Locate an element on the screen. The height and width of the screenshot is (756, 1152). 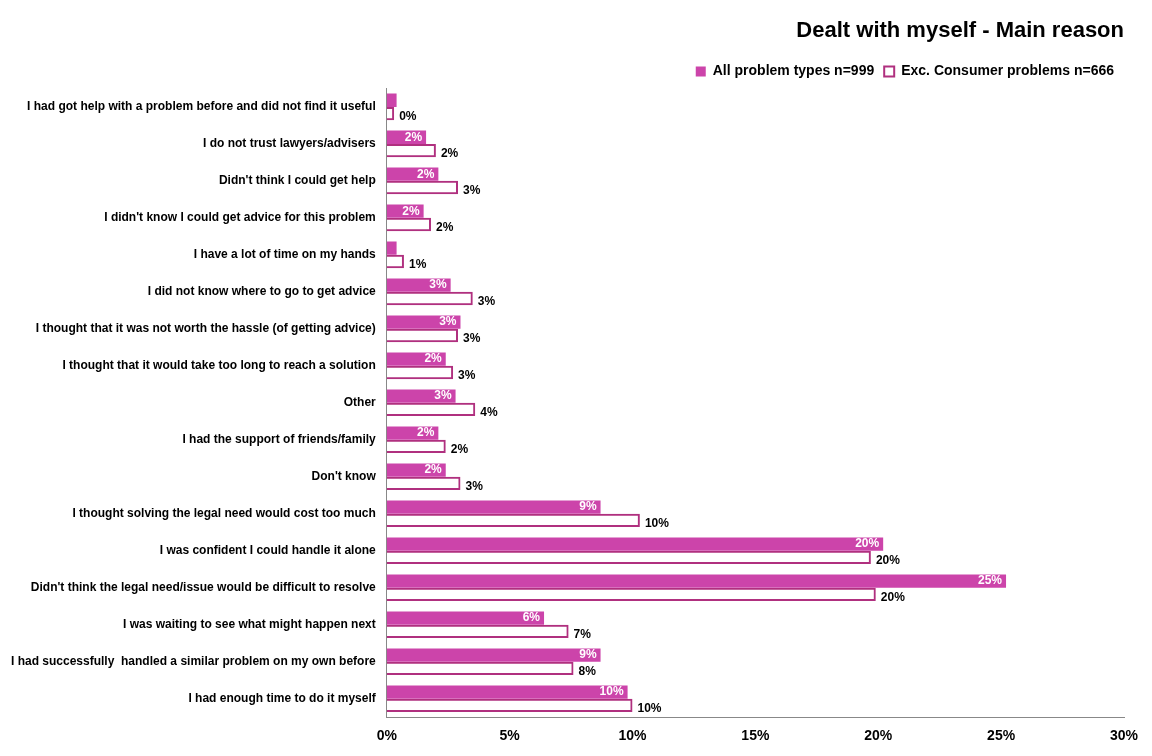
y-tick-label: I had the support of friends/family is located at coordinates (279, 439).